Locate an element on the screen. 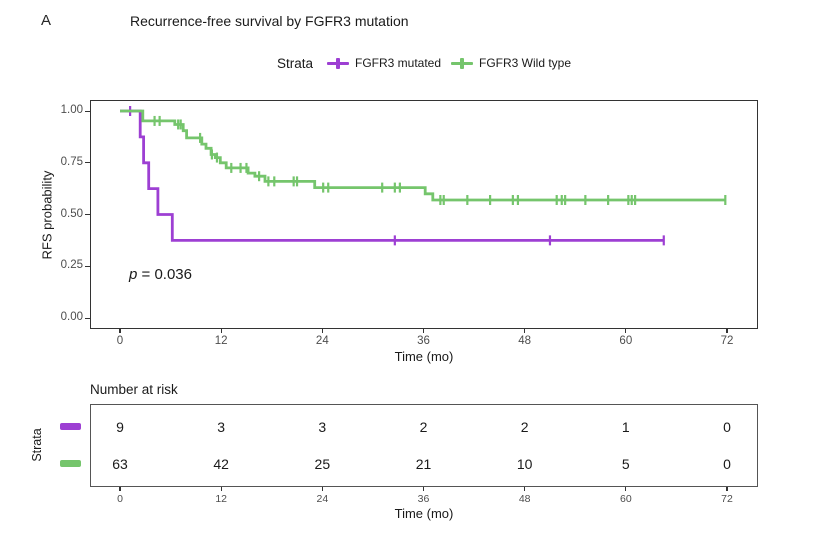  x-tick-label: 12 is located at coordinates (221, 341).